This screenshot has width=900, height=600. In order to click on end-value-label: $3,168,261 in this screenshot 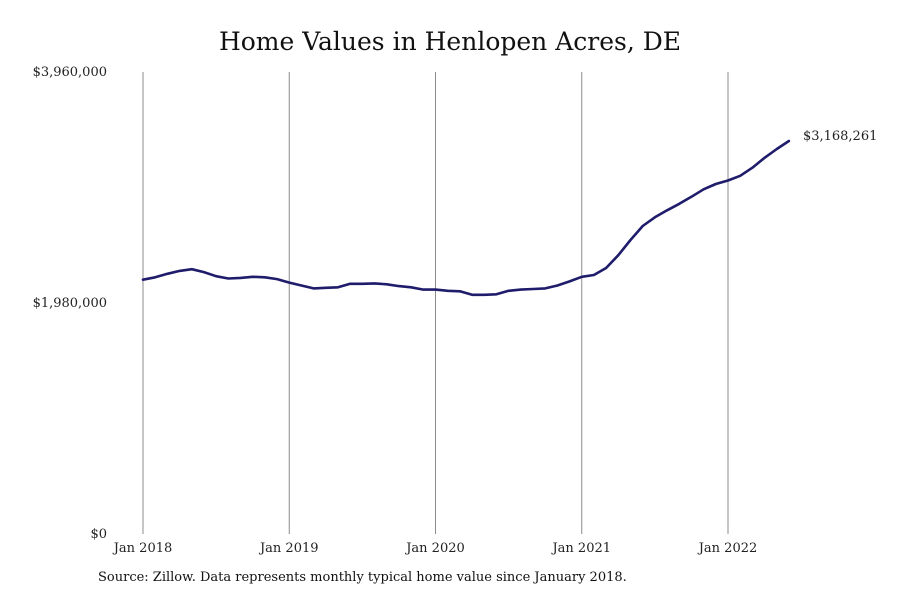, I will do `click(840, 136)`.